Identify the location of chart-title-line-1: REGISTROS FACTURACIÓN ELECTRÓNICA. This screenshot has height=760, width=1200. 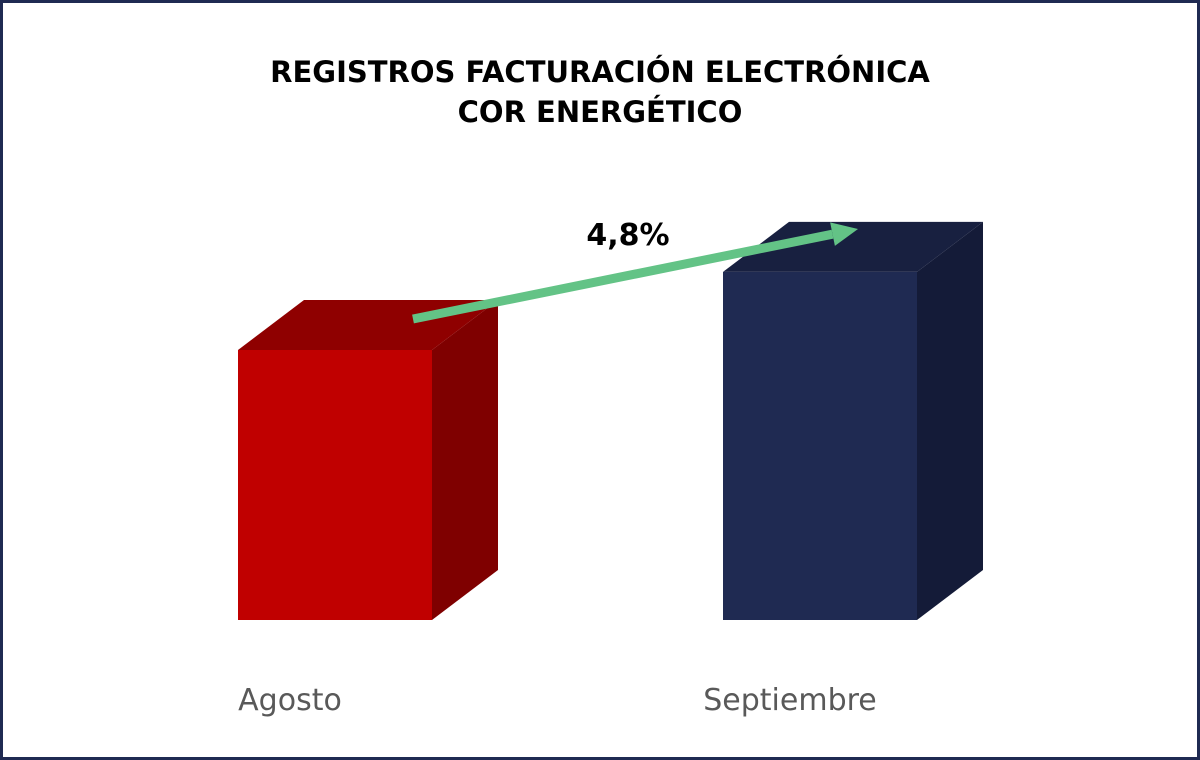
(600, 72).